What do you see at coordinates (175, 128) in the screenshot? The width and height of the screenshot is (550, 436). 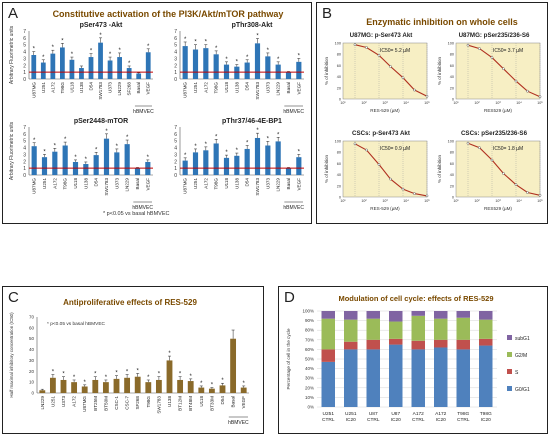 I see `y-tick-label: 7` at bounding box center [175, 128].